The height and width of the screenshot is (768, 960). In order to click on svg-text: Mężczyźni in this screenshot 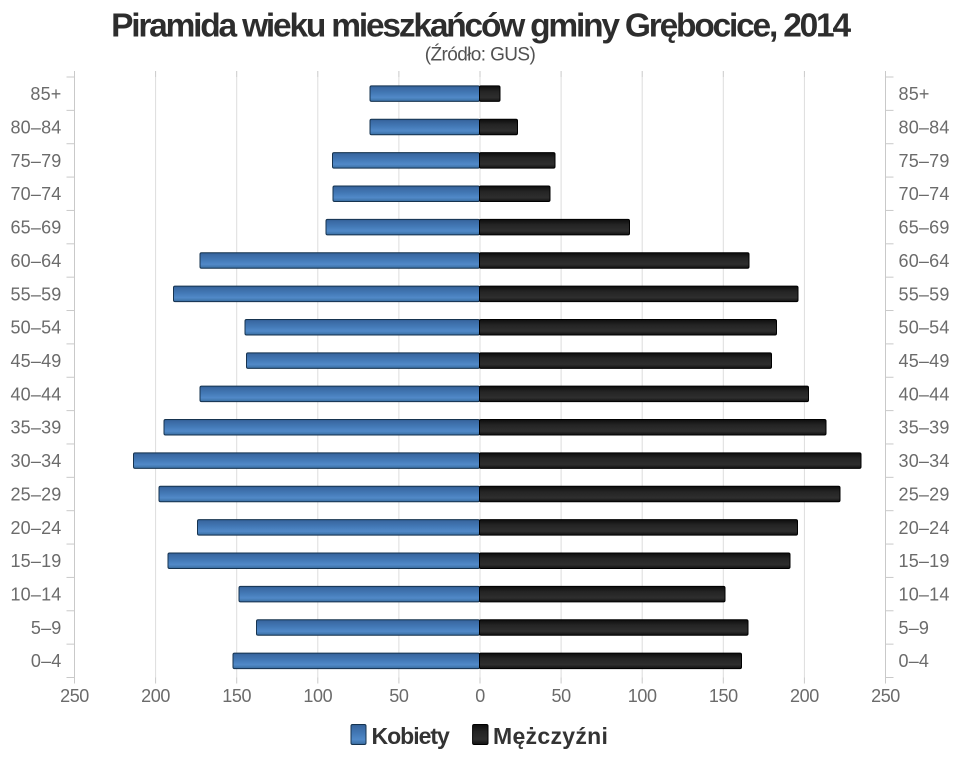, I will do `click(550, 736)`.